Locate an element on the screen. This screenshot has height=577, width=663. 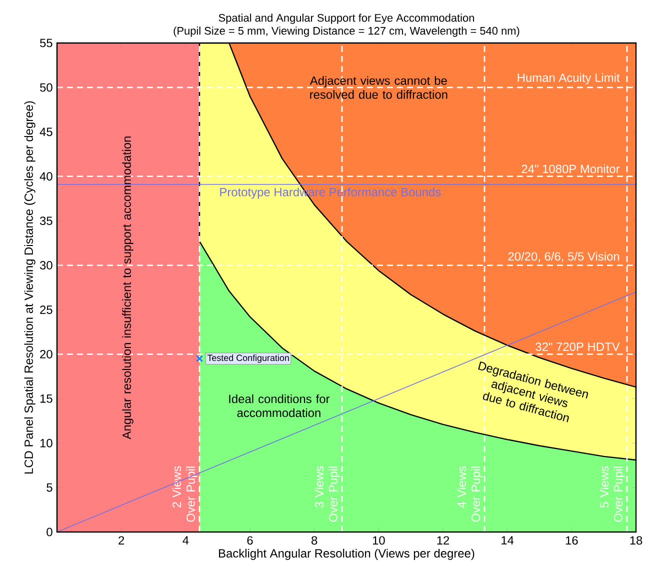
x-tick-label: 8 is located at coordinates (315, 540).